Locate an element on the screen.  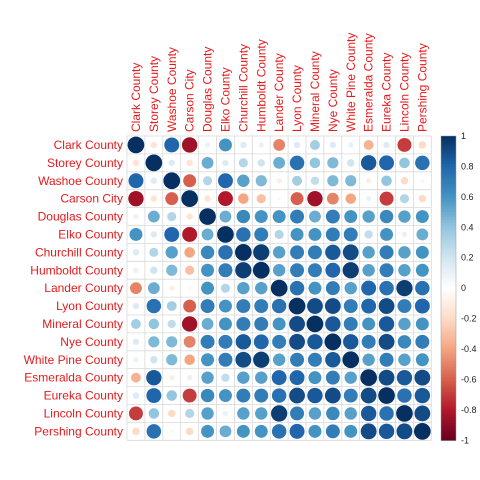
column-label: Esmeralda County is located at coordinates (369, 82).